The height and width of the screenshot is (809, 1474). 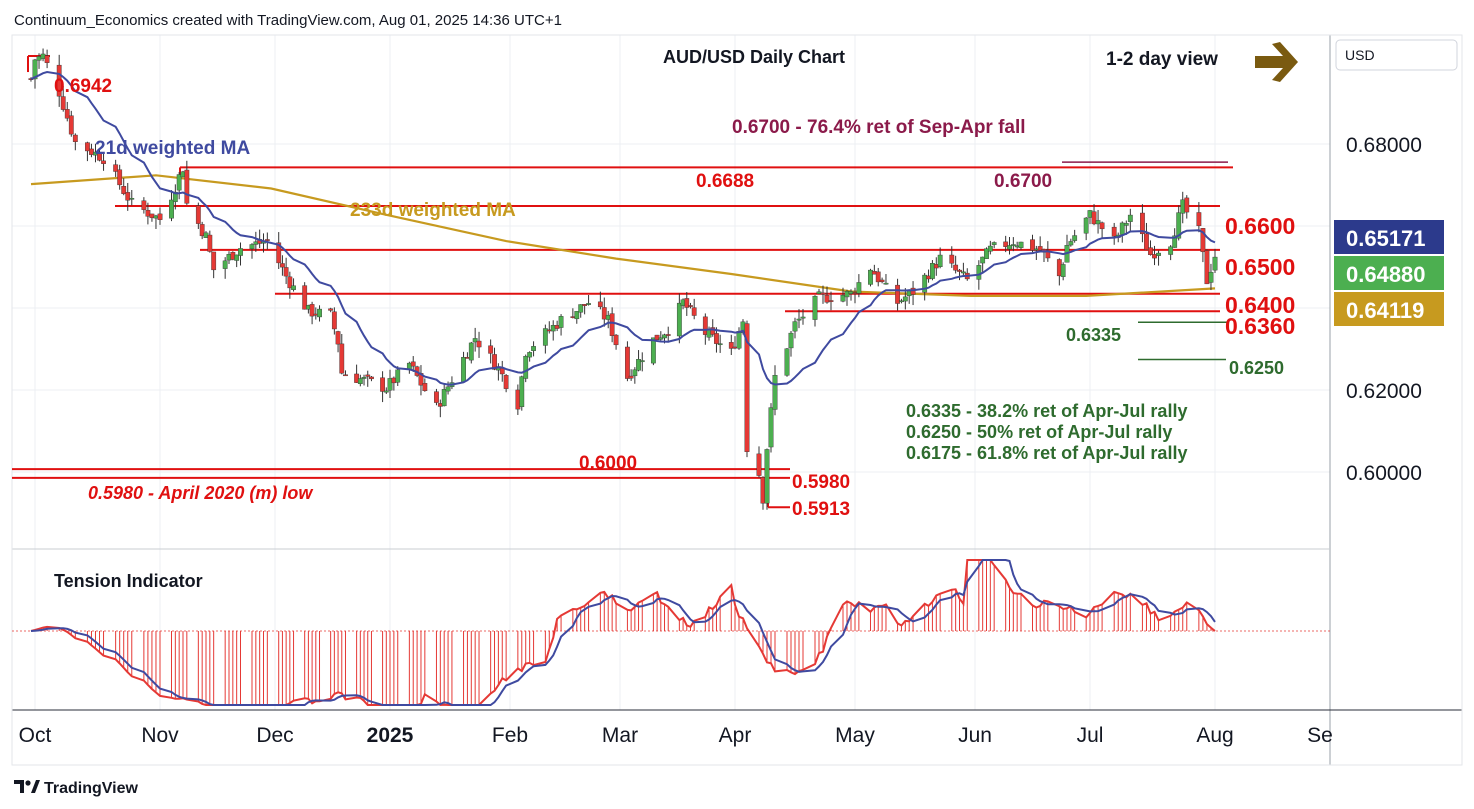 What do you see at coordinates (1384, 473) in the screenshot?
I see `y-tick-0.60: 0.60000` at bounding box center [1384, 473].